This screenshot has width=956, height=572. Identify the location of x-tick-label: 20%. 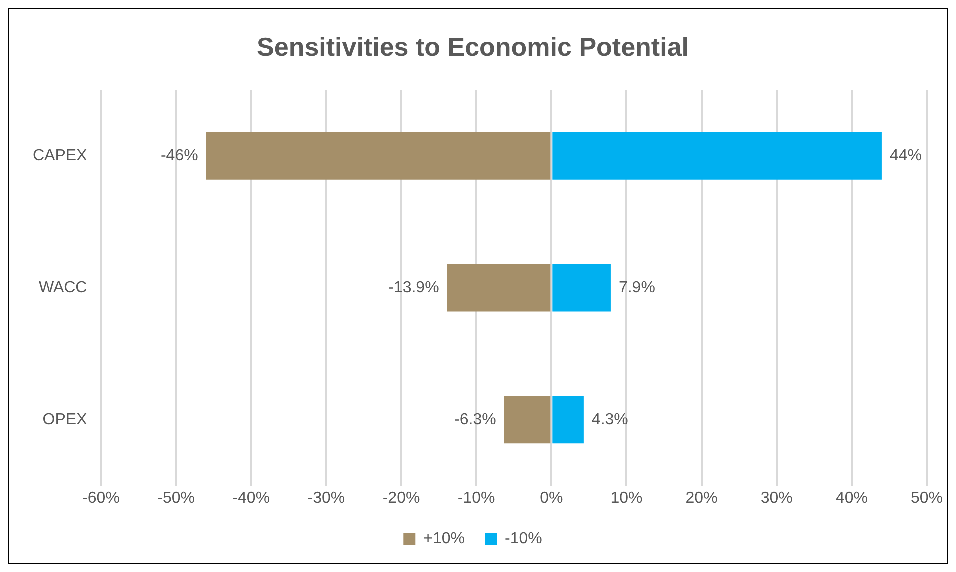
(702, 498).